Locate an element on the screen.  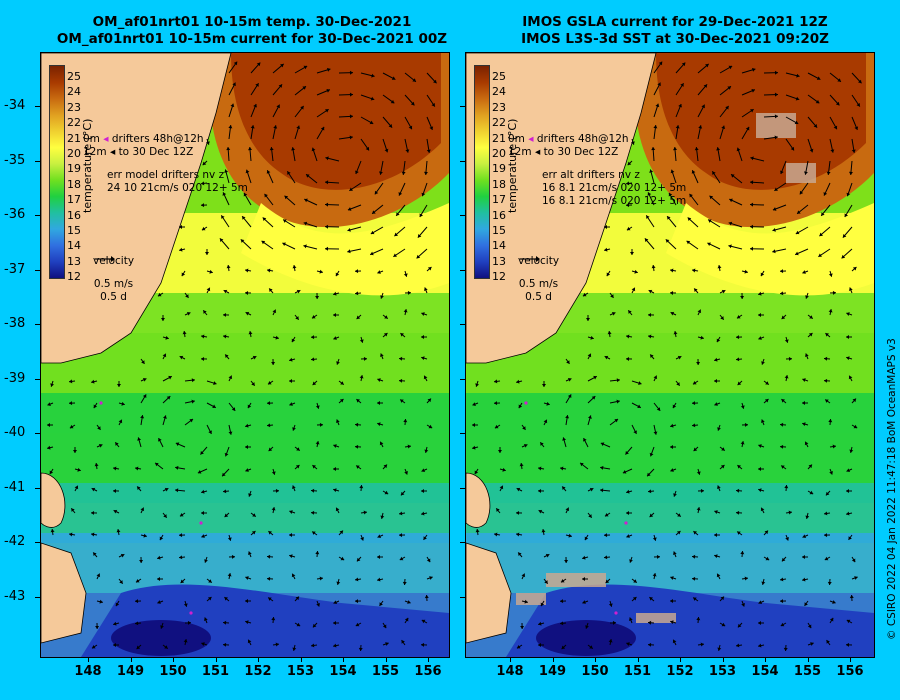
longitude-label: 150 is located at coordinates (173, 671).